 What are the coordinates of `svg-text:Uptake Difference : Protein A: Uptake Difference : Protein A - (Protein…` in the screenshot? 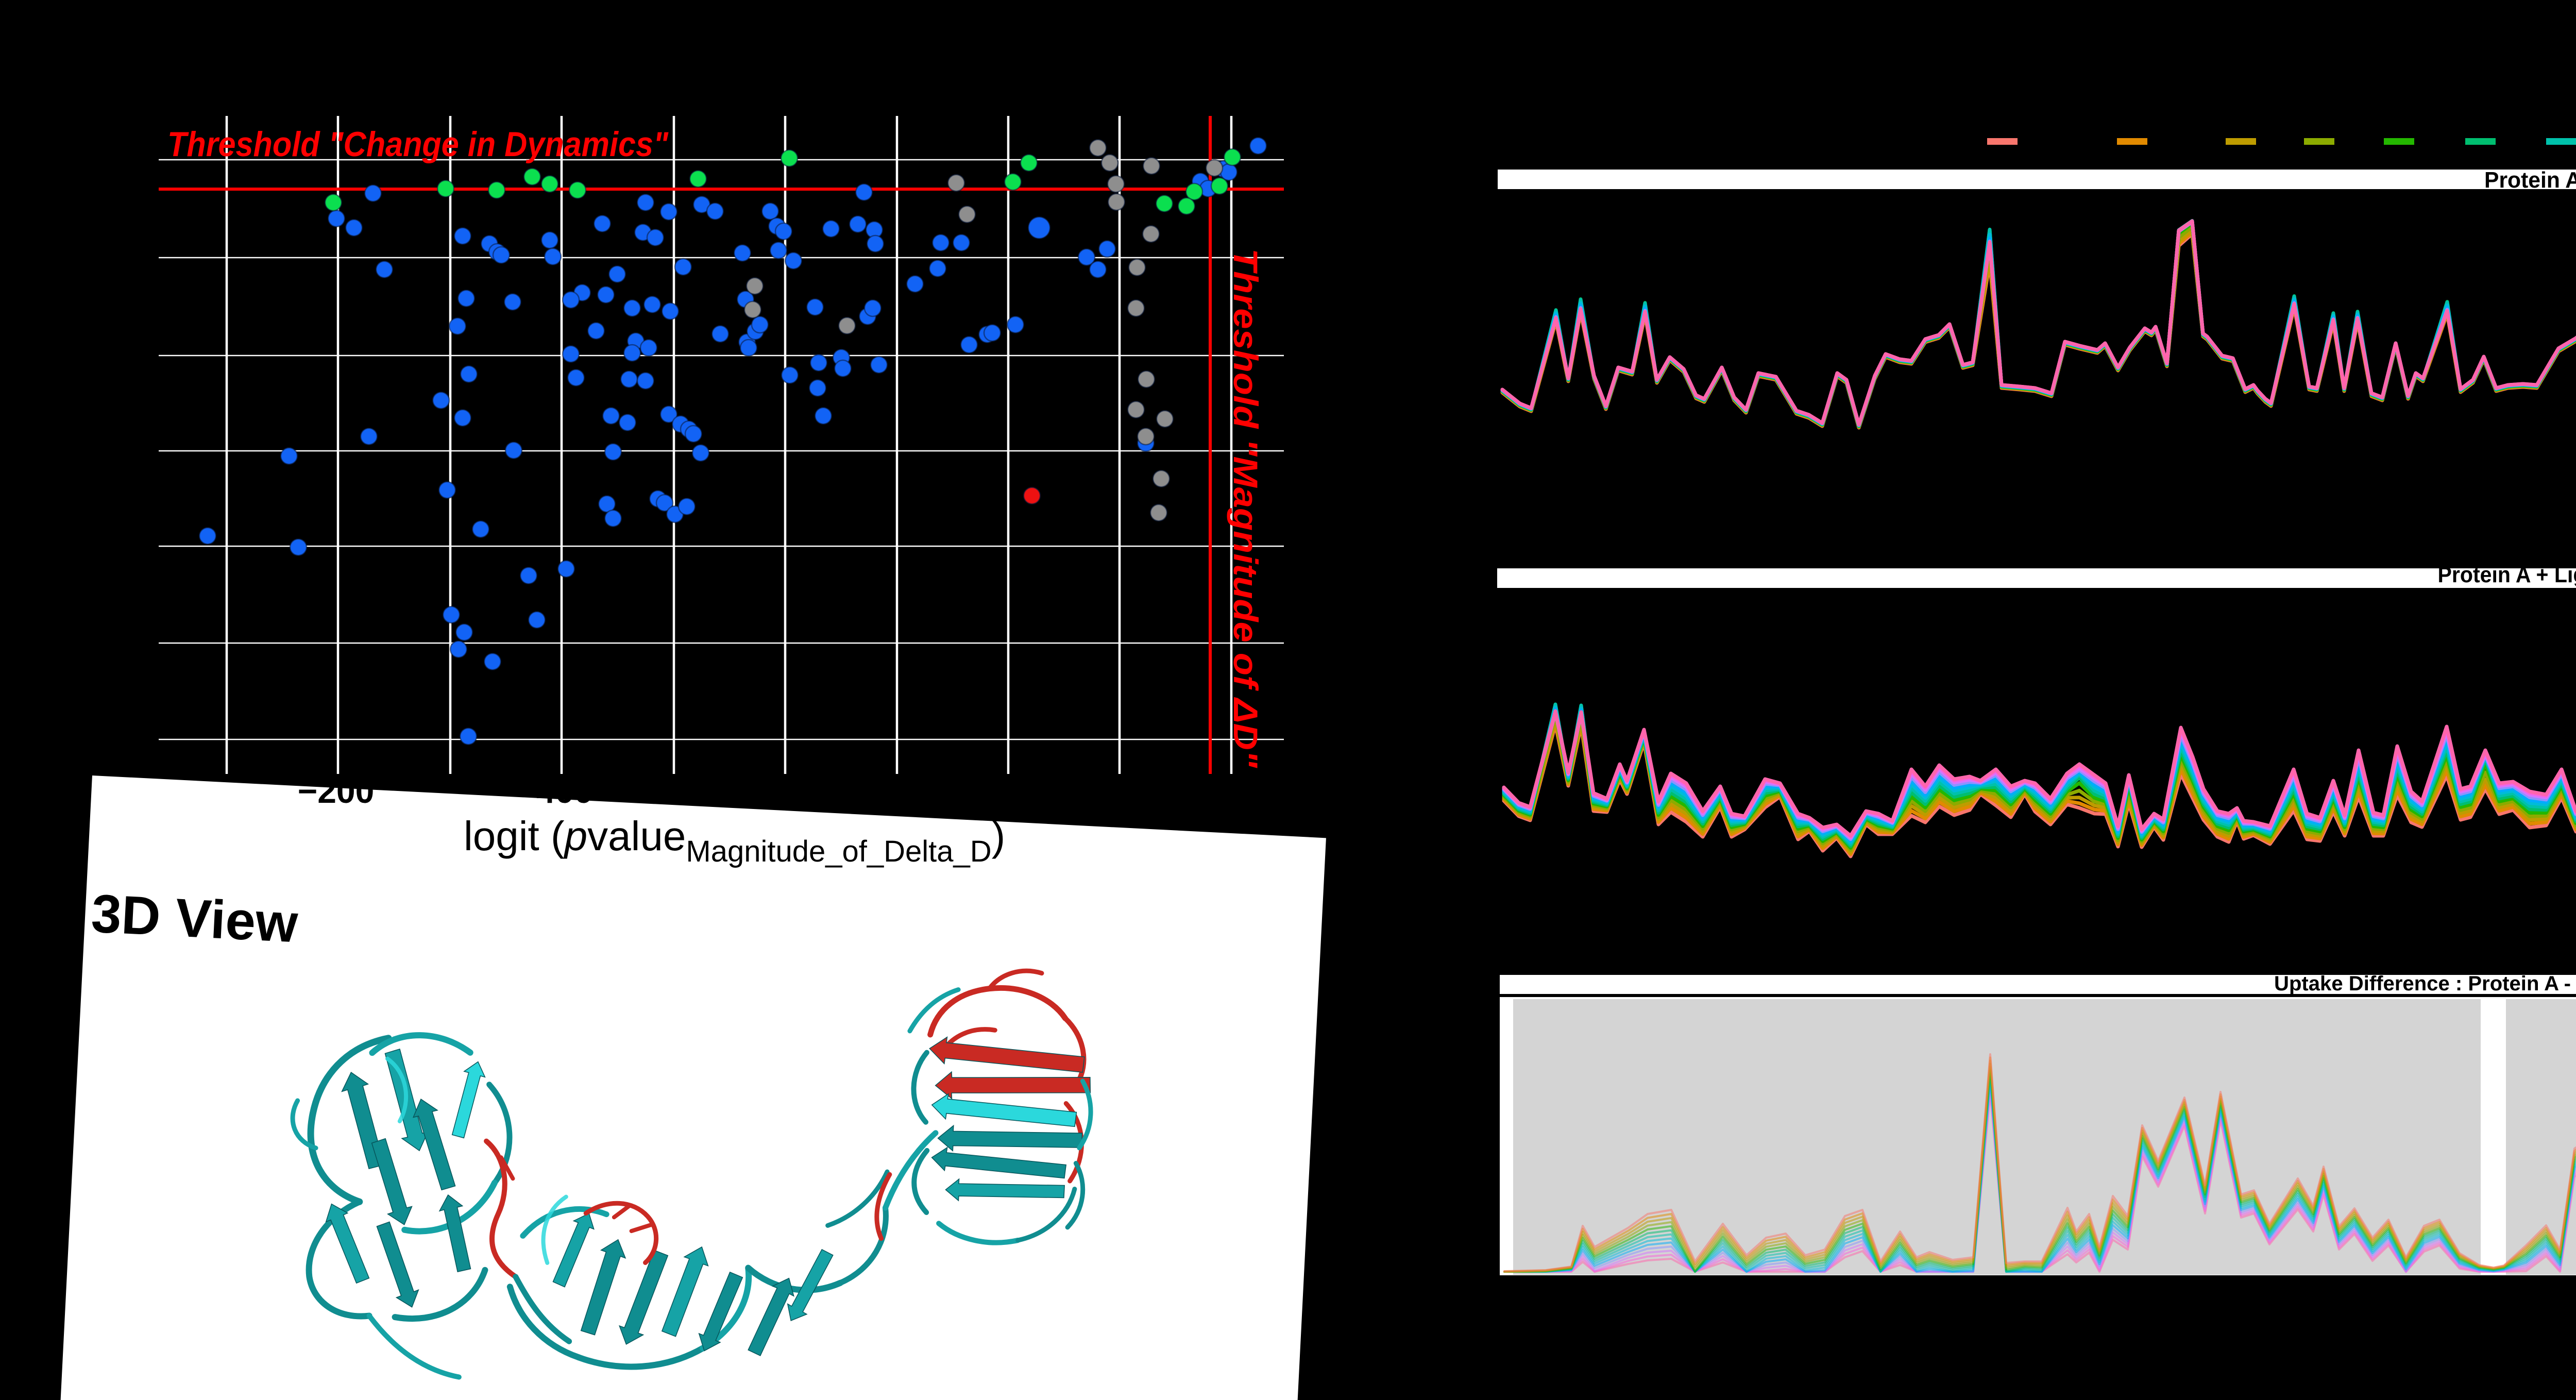 It's located at (2425, 983).